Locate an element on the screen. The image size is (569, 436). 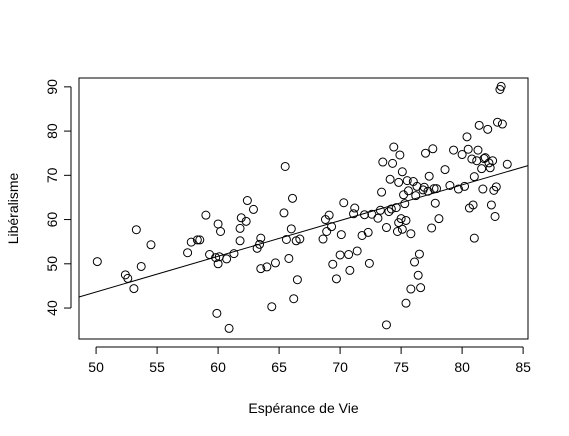
x-axis-title: Espérance de Vie is located at coordinates (303, 408).